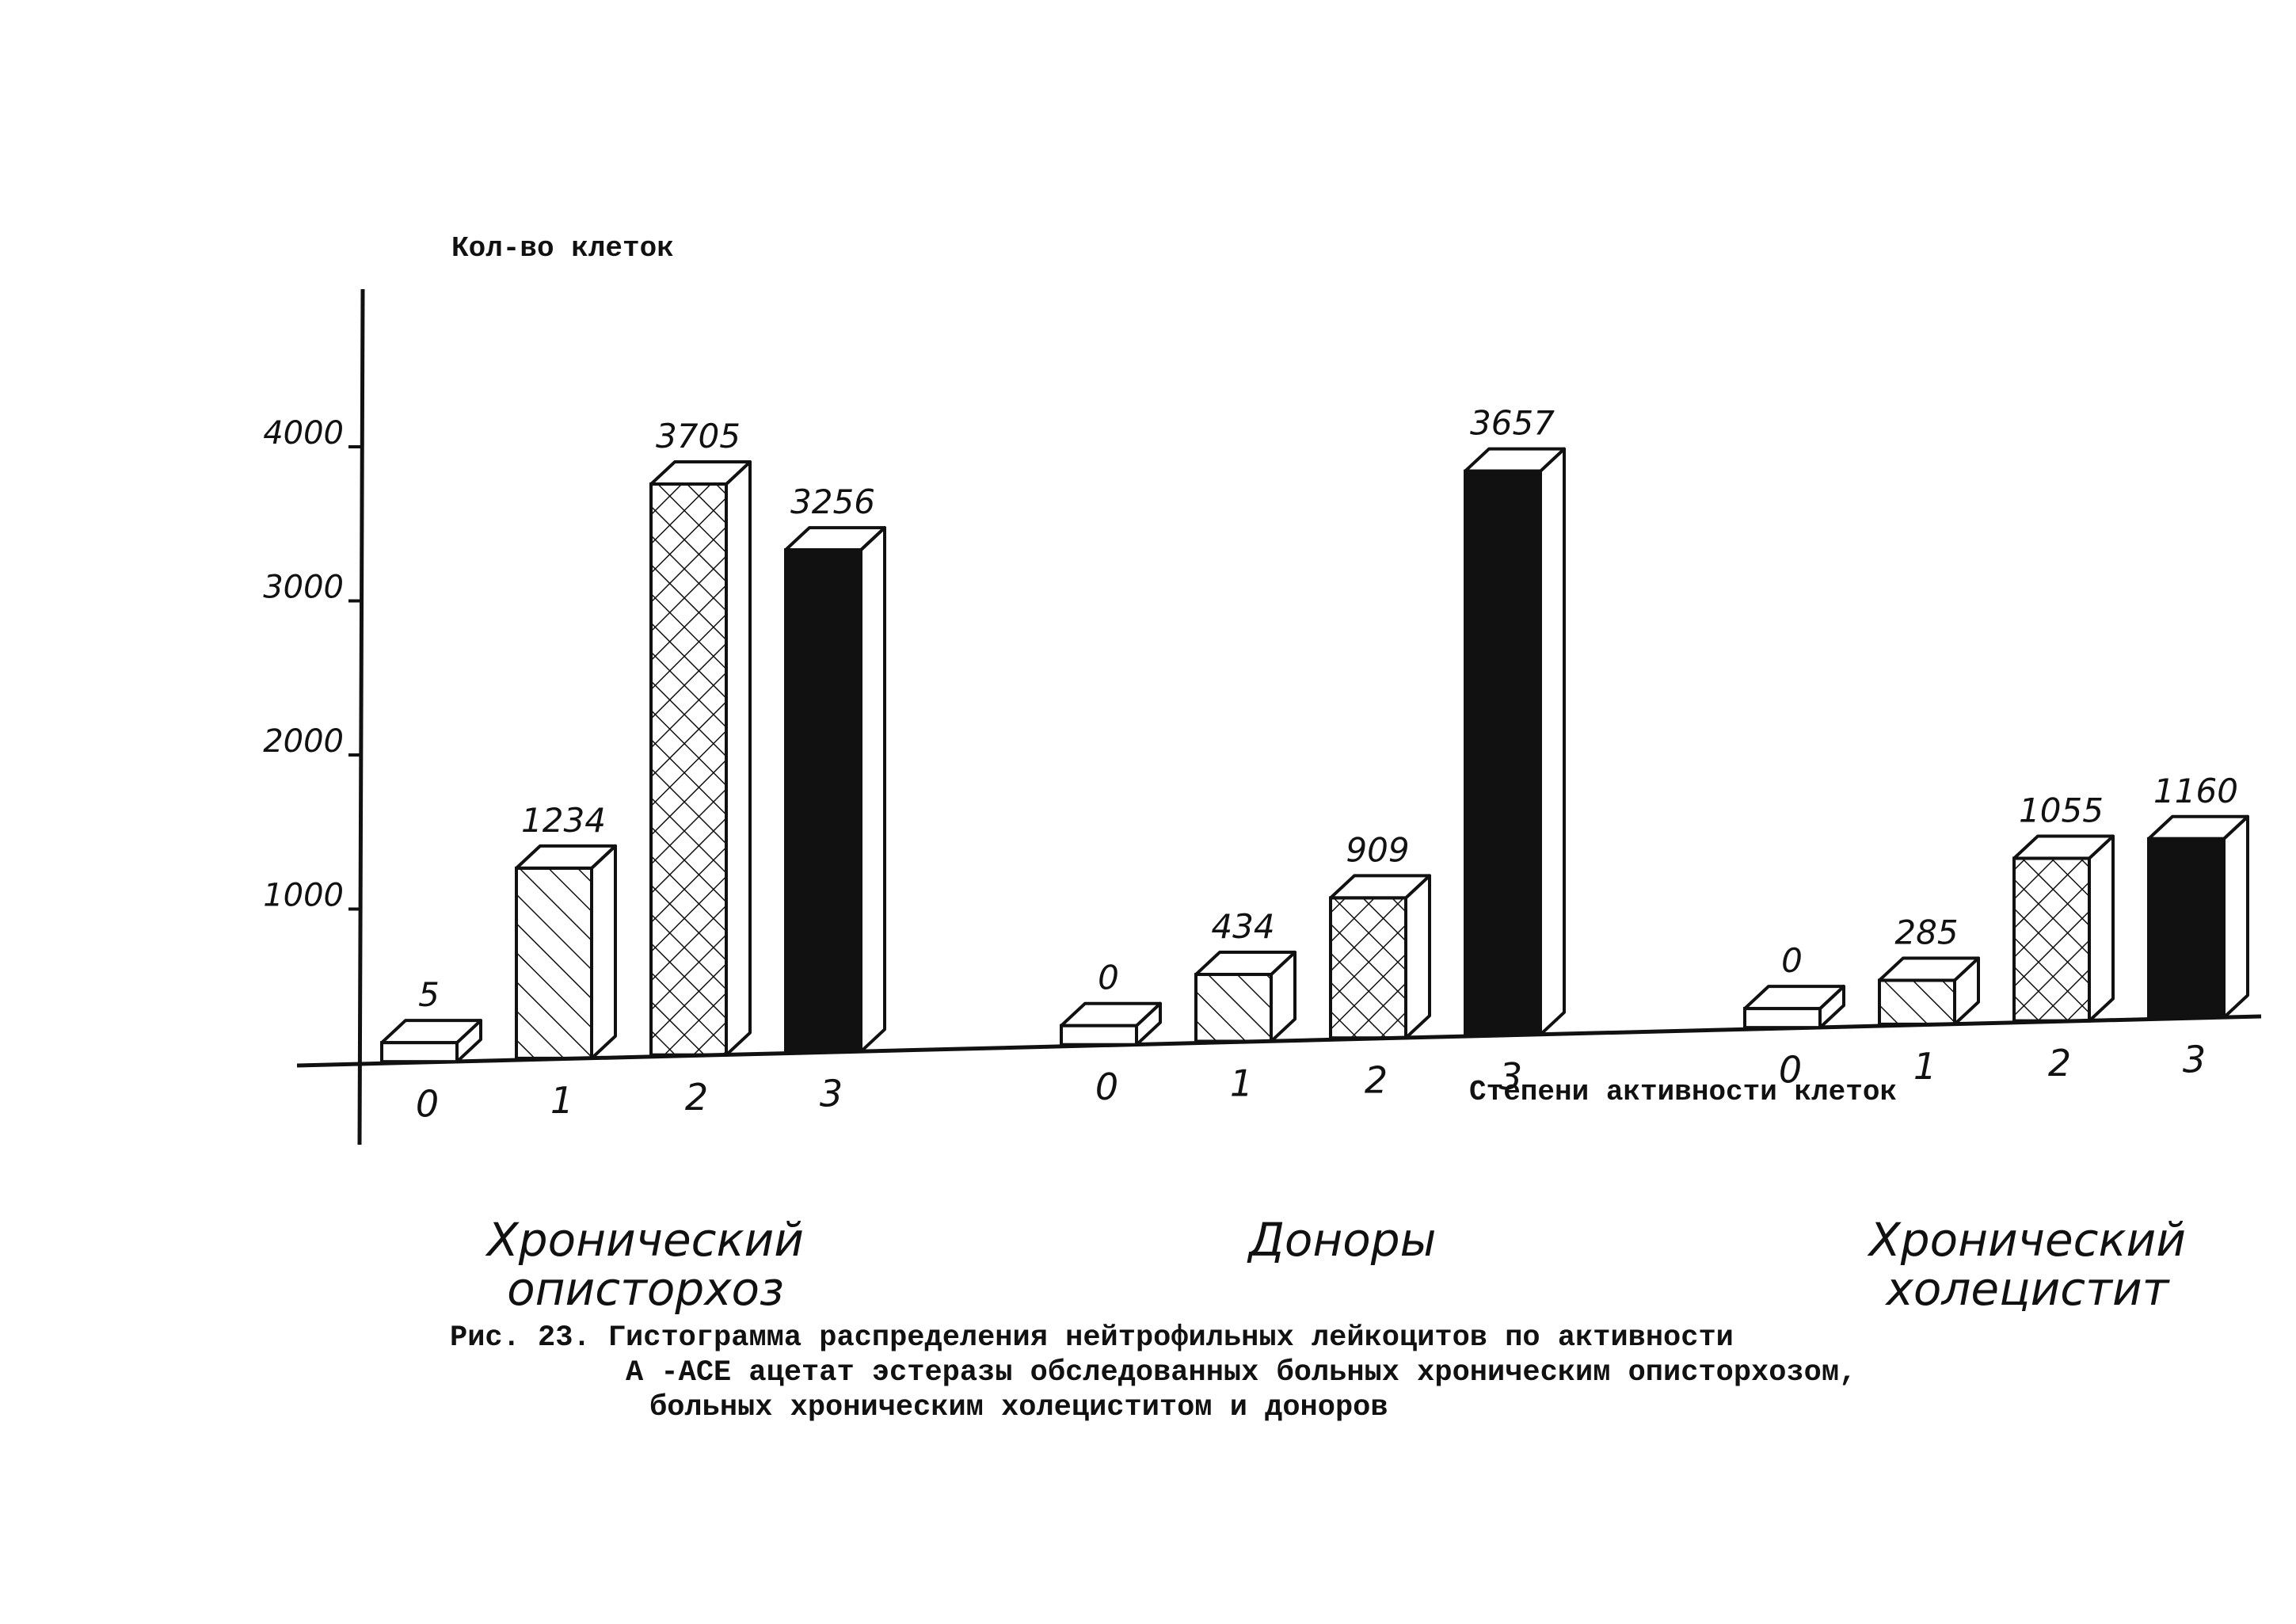 The image size is (2296, 1624). I want to click on bar-value-label: 909, so click(1377, 849).